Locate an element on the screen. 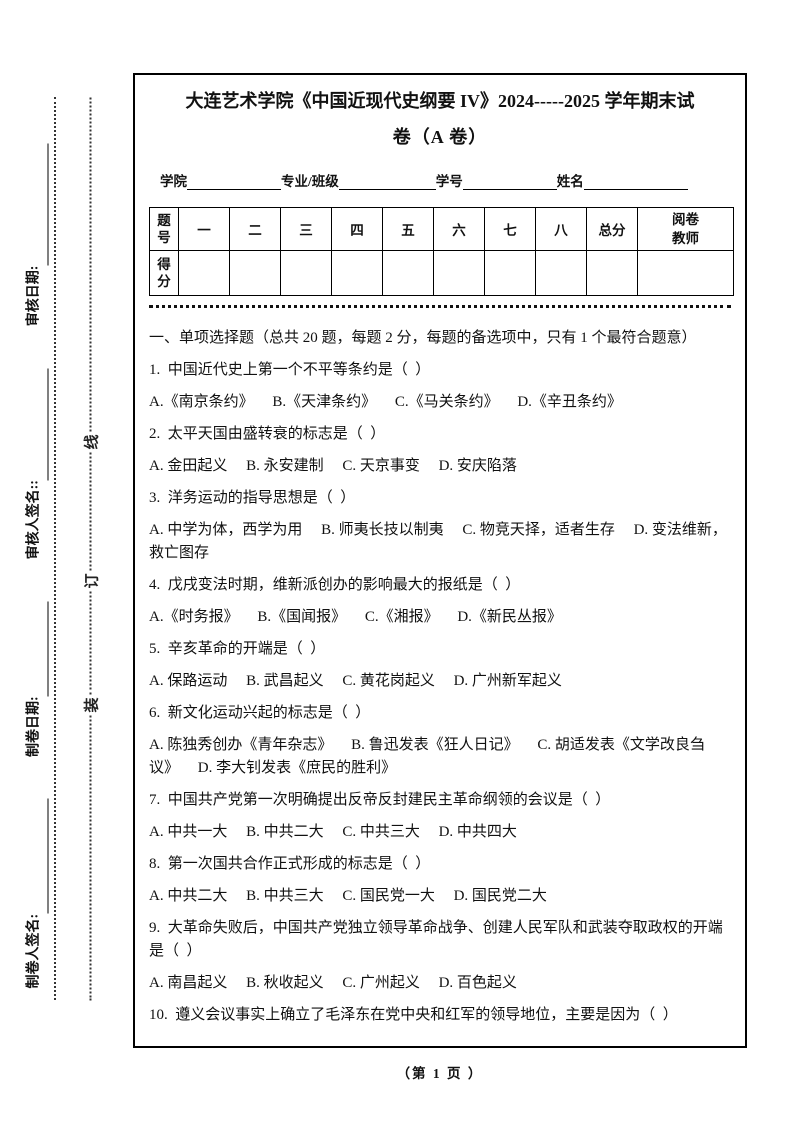 This screenshot has height=1122, width=793. question-options: A. 南昌起义 B. 秋收起义 C. 广州起义 D. 百色起义 is located at coordinates (333, 983).